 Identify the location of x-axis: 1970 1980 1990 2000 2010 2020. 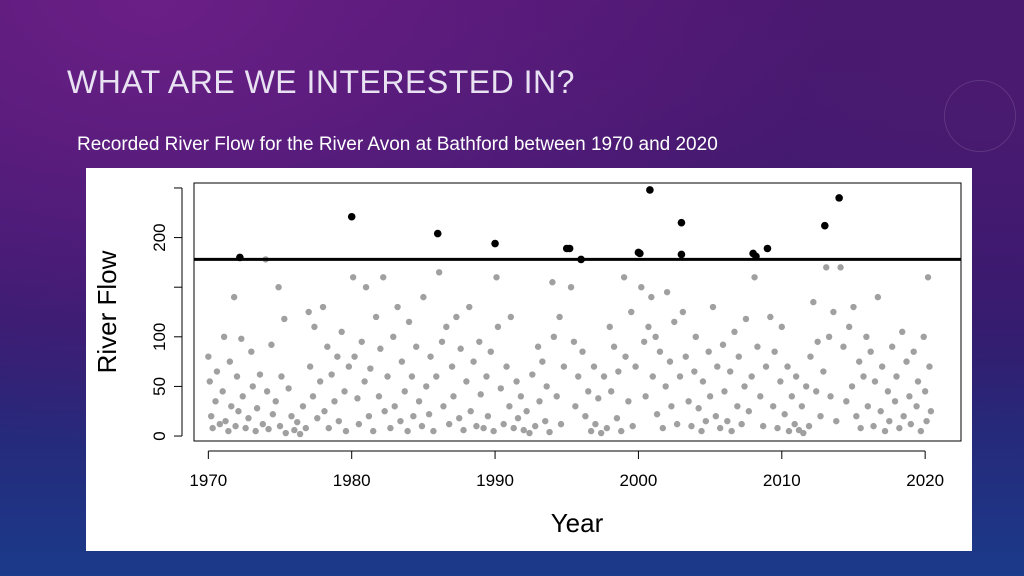
(566, 470).